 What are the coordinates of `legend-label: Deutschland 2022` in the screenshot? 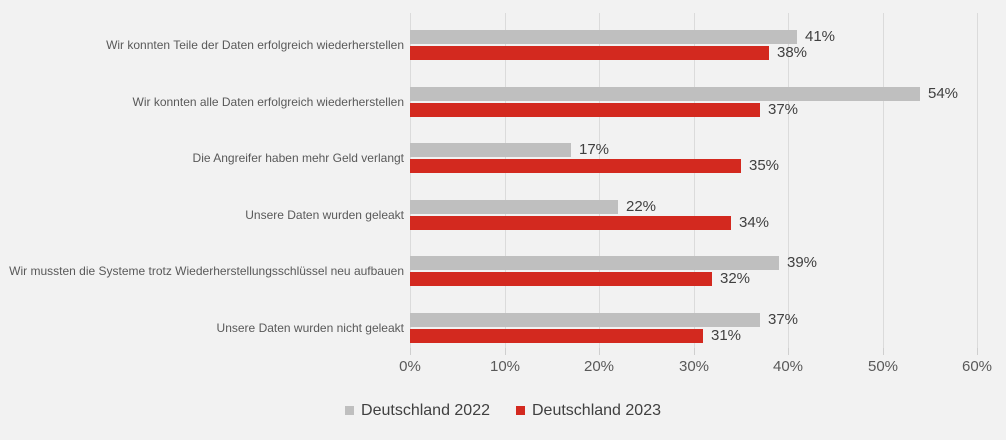 It's located at (425, 410).